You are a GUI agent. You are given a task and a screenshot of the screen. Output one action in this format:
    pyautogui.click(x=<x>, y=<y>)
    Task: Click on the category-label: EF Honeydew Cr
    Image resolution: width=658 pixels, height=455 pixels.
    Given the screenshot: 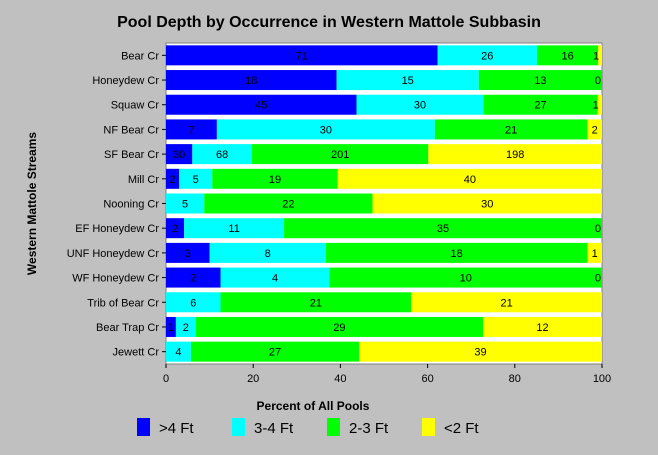 What is the action you would take?
    pyautogui.click(x=117, y=229)
    